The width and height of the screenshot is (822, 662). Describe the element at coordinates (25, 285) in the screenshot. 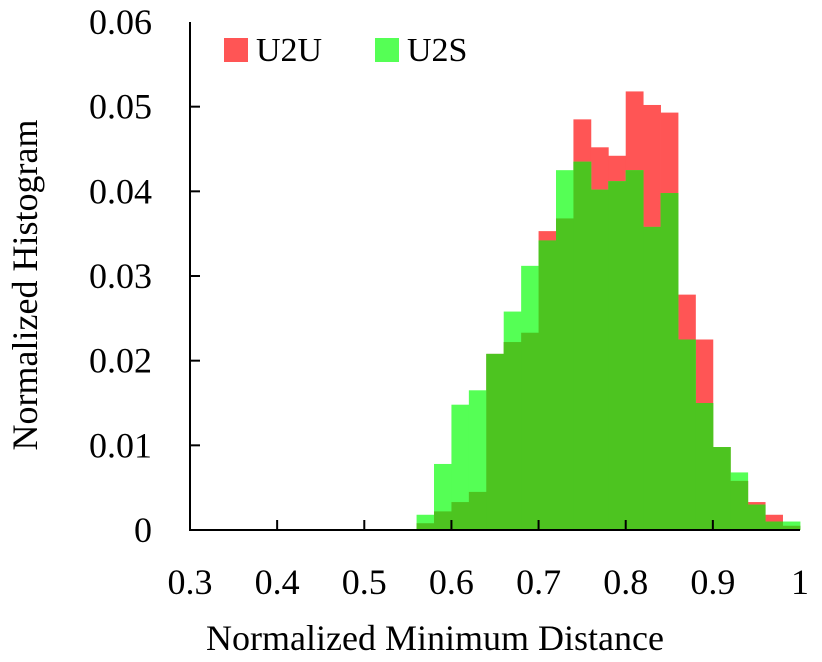

I see `y-axis-label: Normalized Histogram` at that location.